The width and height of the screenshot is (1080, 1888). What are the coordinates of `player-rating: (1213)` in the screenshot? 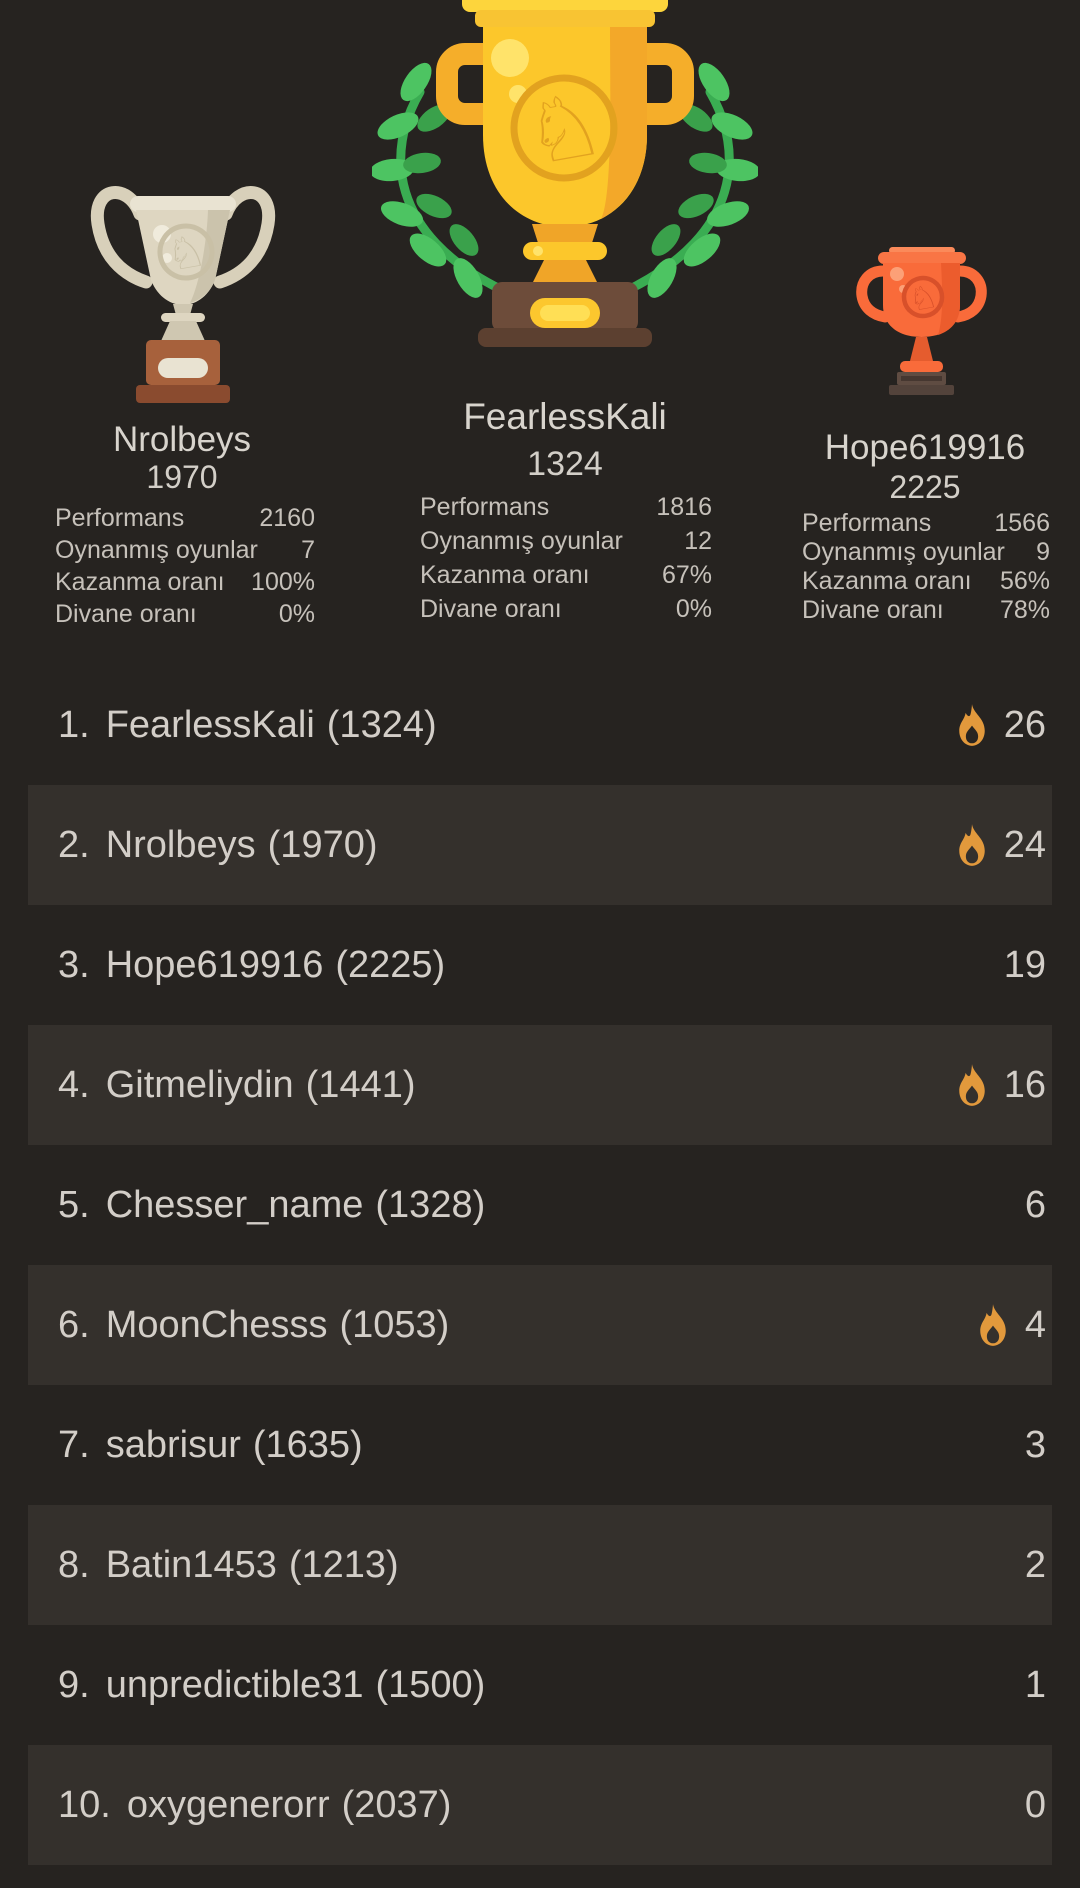 It's located at (343, 1564).